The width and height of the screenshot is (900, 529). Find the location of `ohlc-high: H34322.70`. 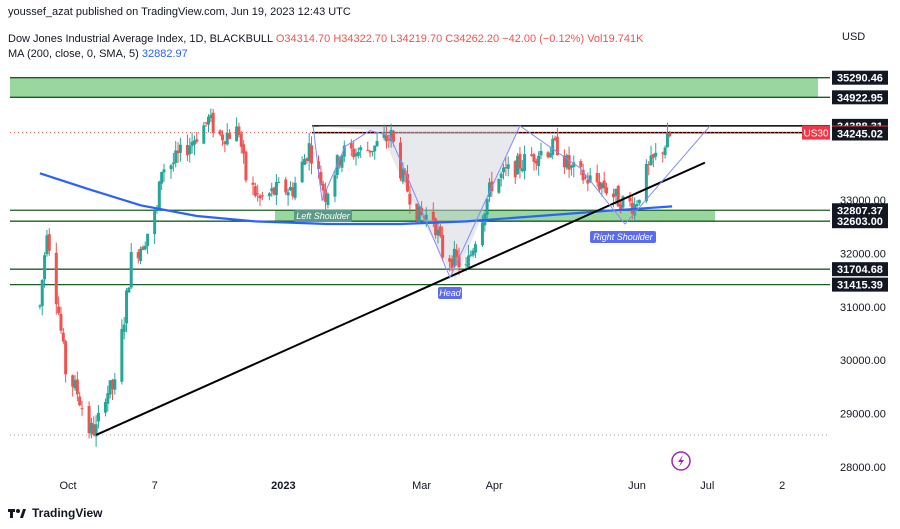

ohlc-high: H34322.70 is located at coordinates (360, 39).